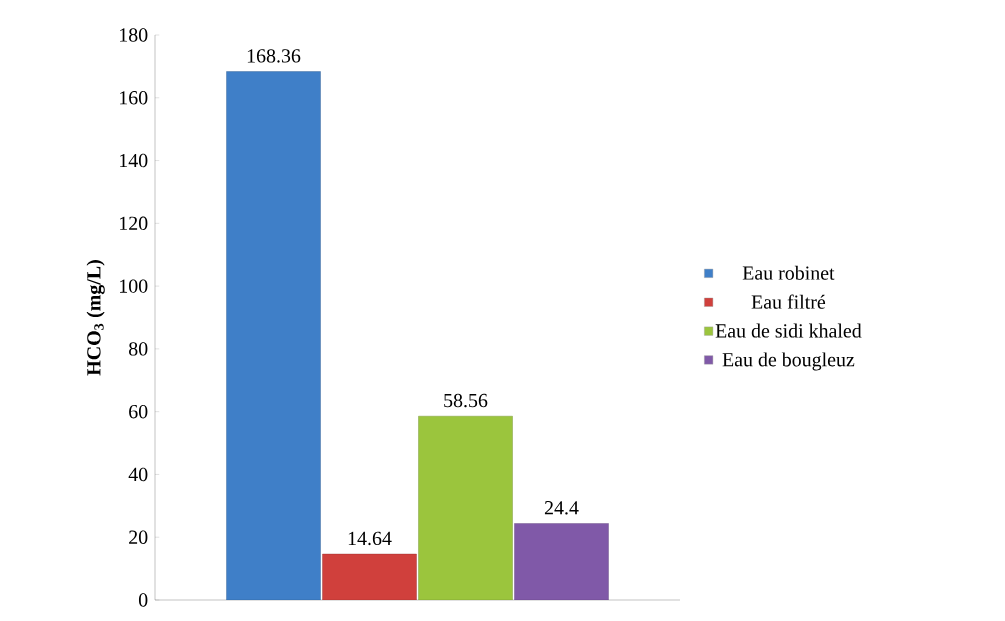 The width and height of the screenshot is (1005, 621). I want to click on legend-label: Eau robinet, so click(788, 272).